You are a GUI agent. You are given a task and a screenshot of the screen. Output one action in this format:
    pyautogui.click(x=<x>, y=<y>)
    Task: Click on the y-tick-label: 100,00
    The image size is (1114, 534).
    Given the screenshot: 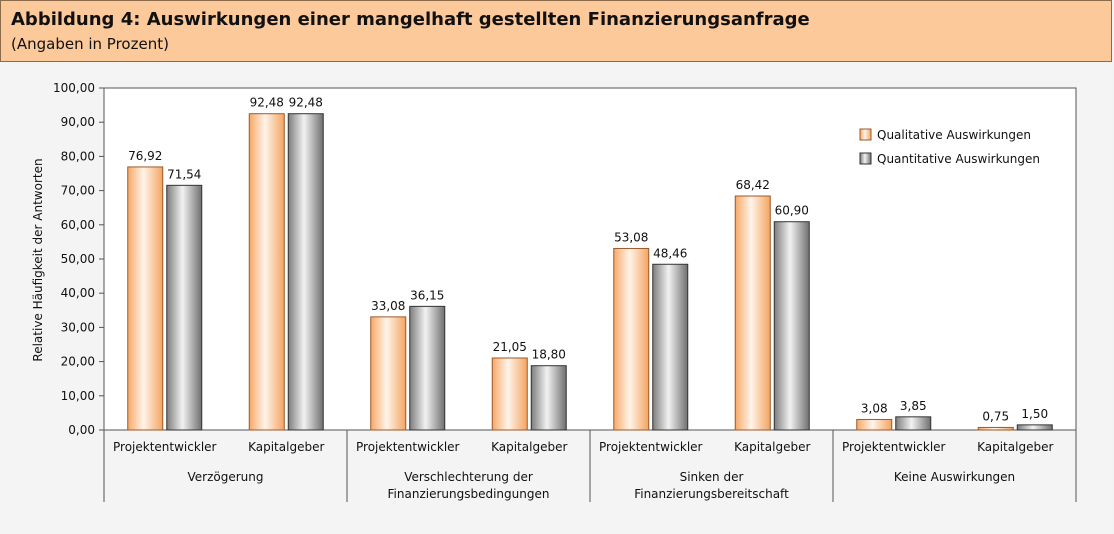 What is the action you would take?
    pyautogui.click(x=74, y=88)
    